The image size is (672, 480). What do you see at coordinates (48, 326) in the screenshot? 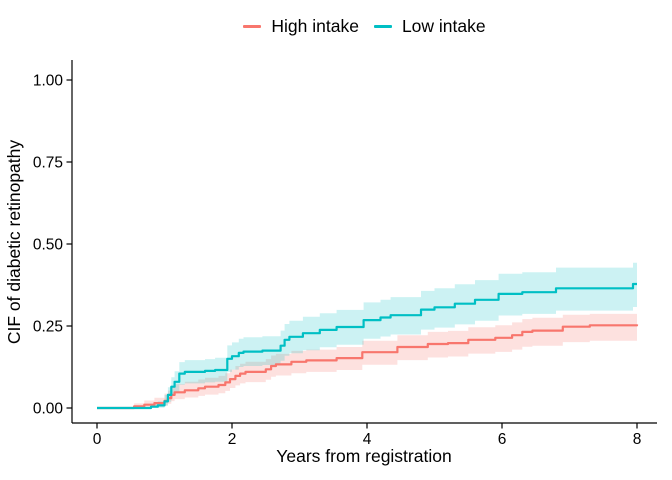
I see `y-tick-label: 0.25` at bounding box center [48, 326].